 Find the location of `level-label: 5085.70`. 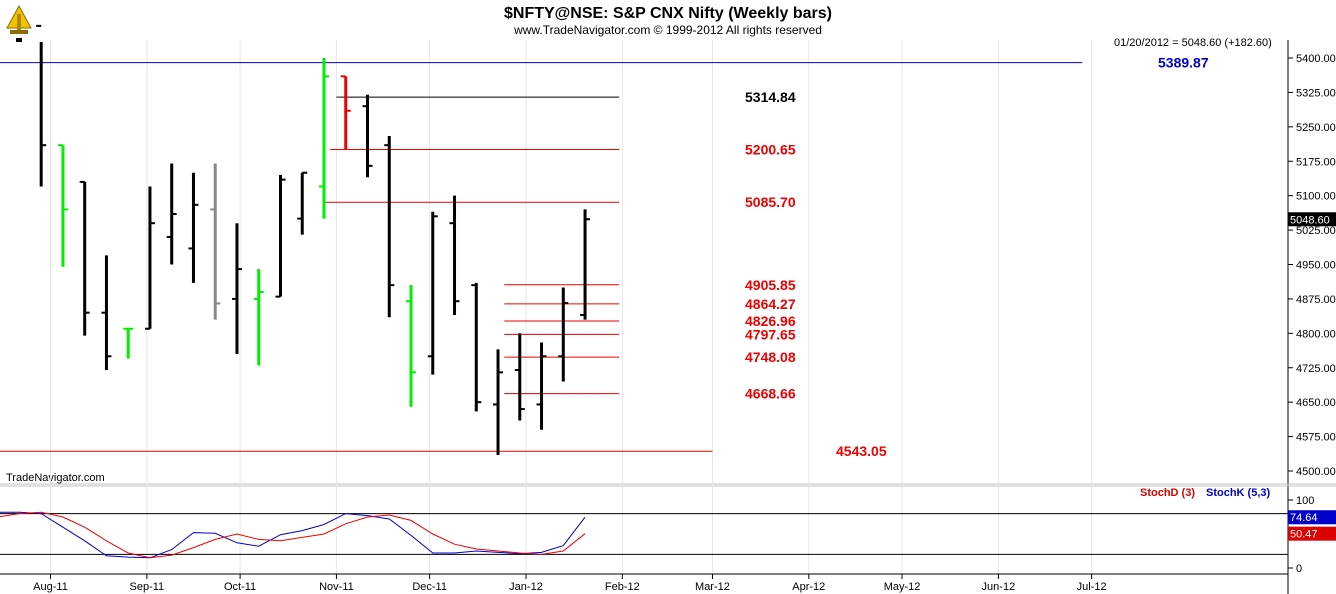

level-label: 5085.70 is located at coordinates (770, 202).